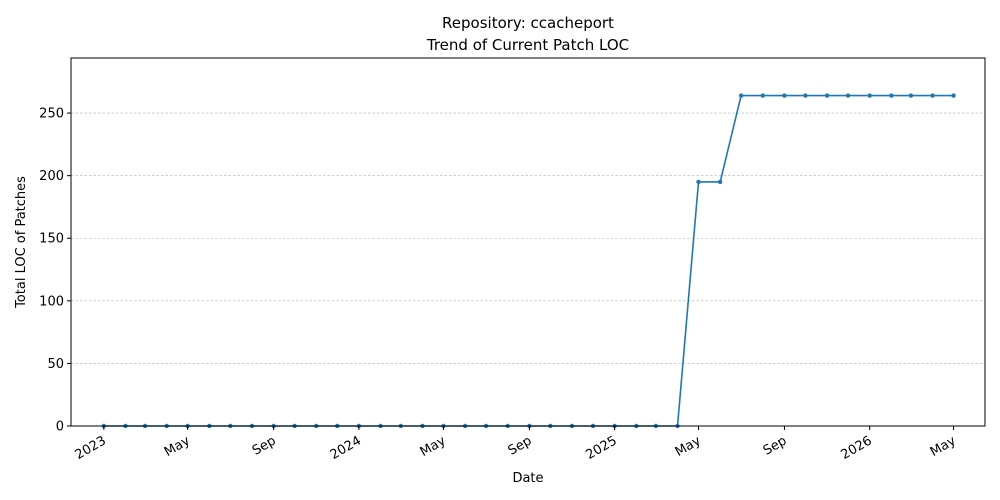 The height and width of the screenshot is (500, 1000). Describe the element at coordinates (527, 478) in the screenshot. I see `x-axis-label: Date` at that location.